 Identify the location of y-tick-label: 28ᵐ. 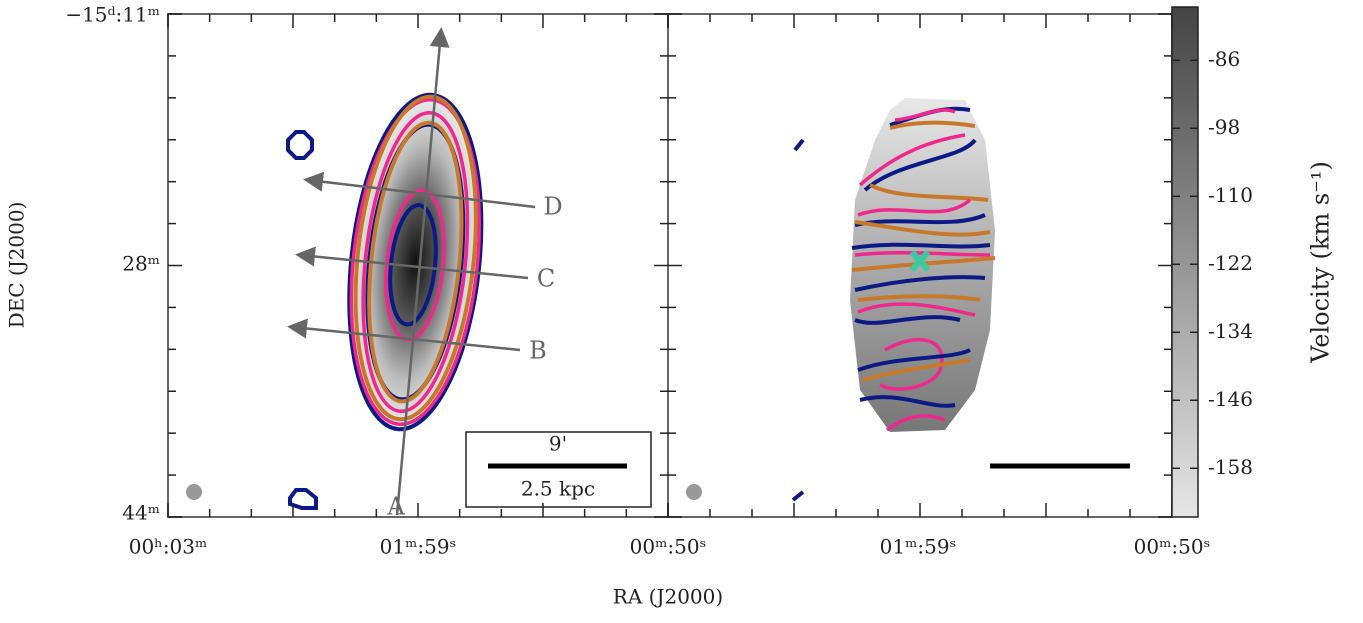
(141, 264).